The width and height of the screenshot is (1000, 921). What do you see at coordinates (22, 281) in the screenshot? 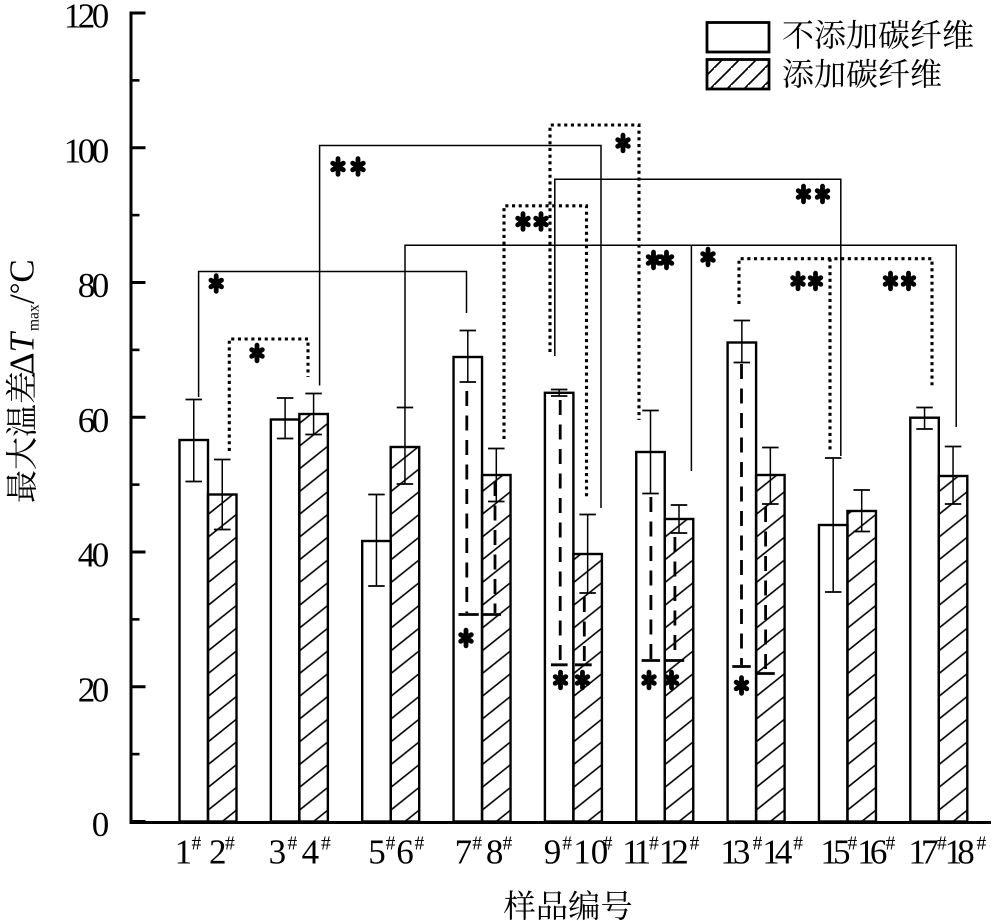
I see `svg-text: /°C` at bounding box center [22, 281].